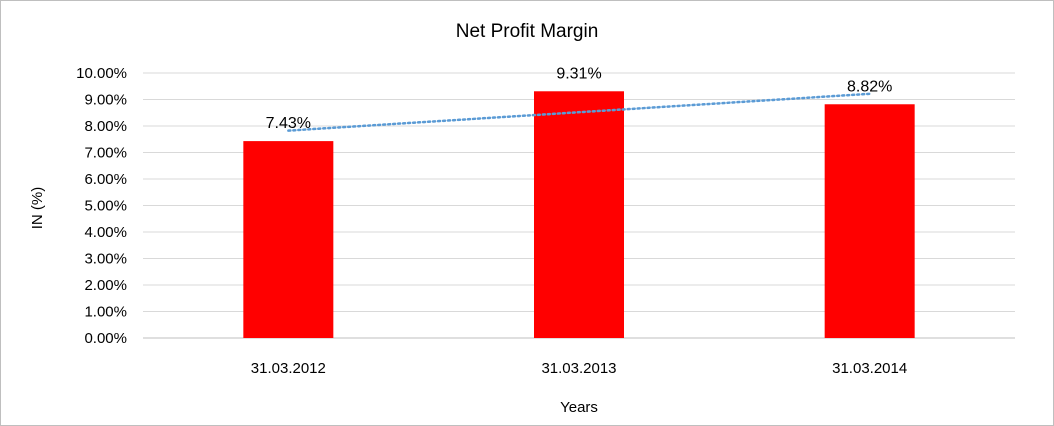  I want to click on data-label: 7.43%, so click(288, 123).